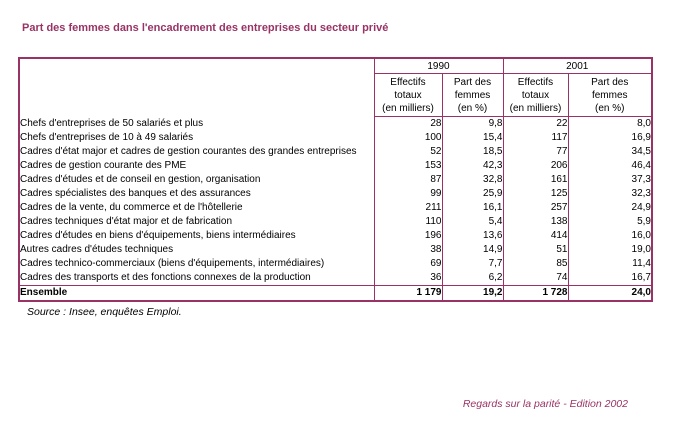 The width and height of the screenshot is (691, 424). What do you see at coordinates (535, 236) in the screenshot?
I see `cell-value: 414` at bounding box center [535, 236].